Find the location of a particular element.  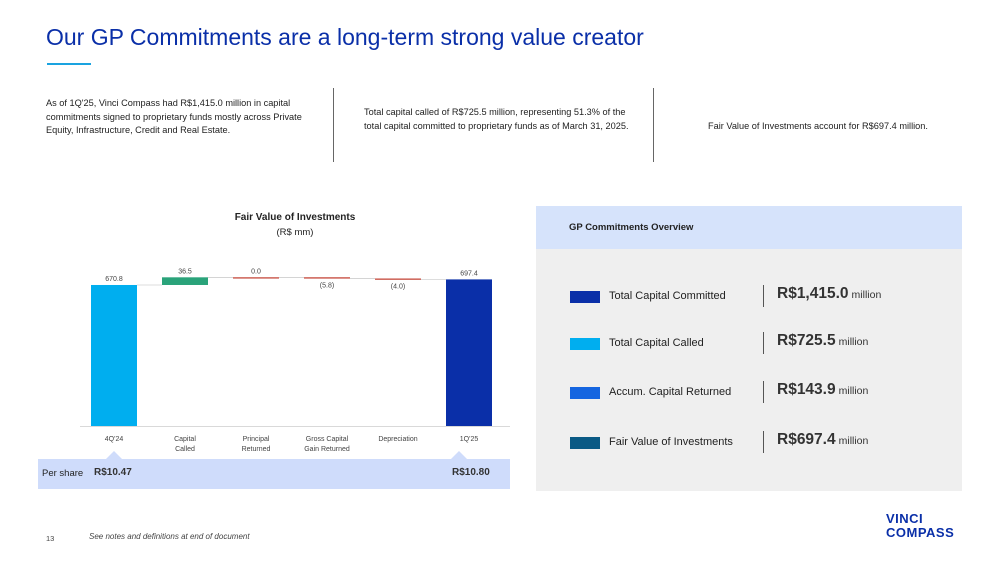

panel-title: GP Commitments Overview is located at coordinates (631, 227).